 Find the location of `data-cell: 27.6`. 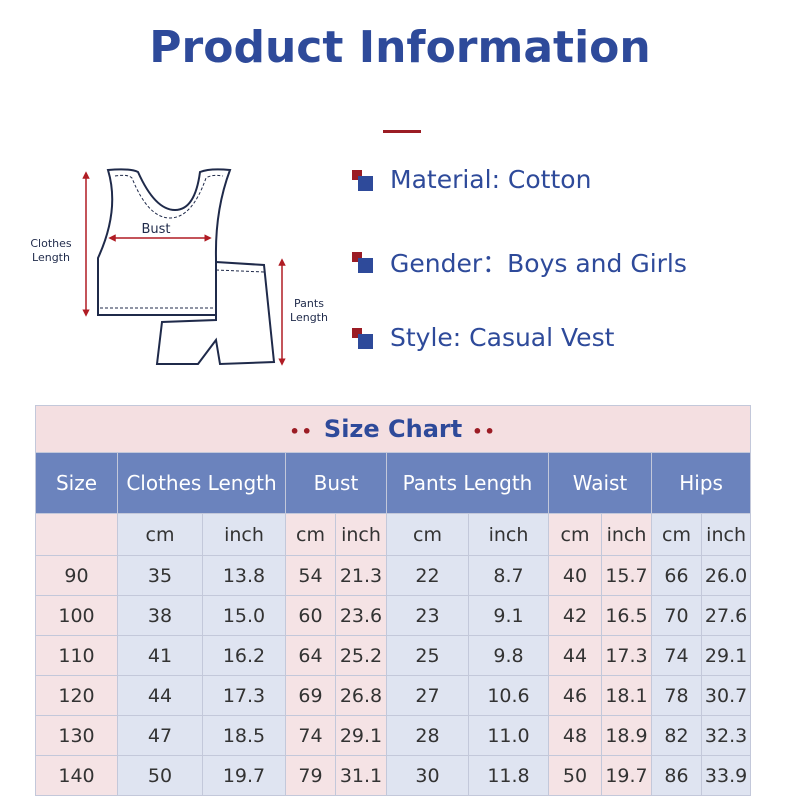

data-cell: 27.6 is located at coordinates (726, 615).